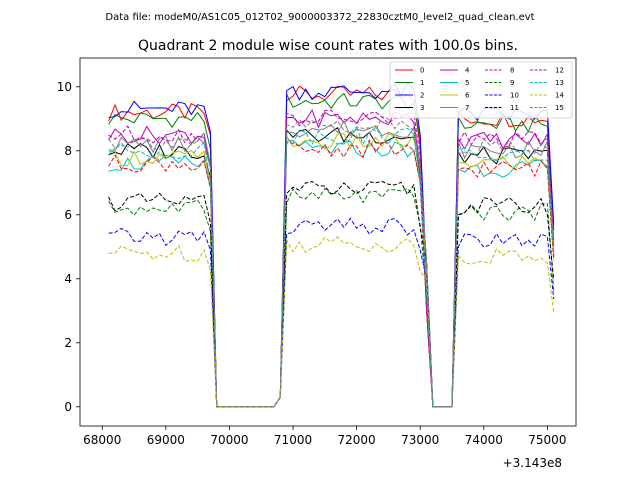  What do you see at coordinates (422, 96) in the screenshot?
I see `legend-label-2: 2` at bounding box center [422, 96].